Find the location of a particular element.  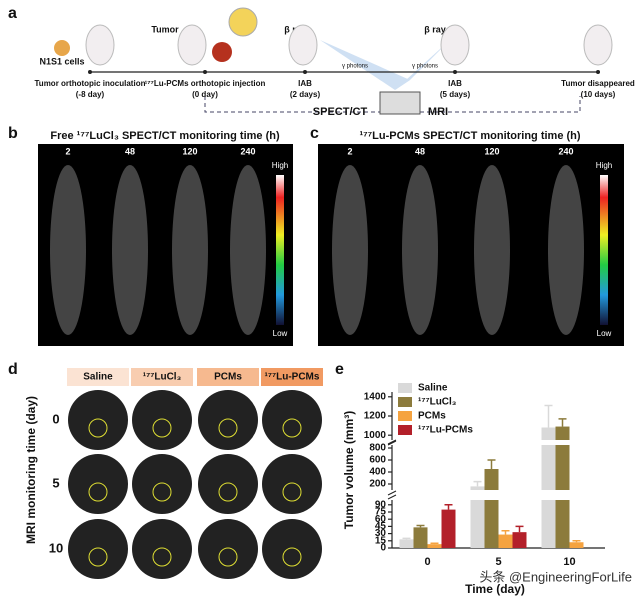

gamma-label: γ photons is located at coordinates (425, 67).